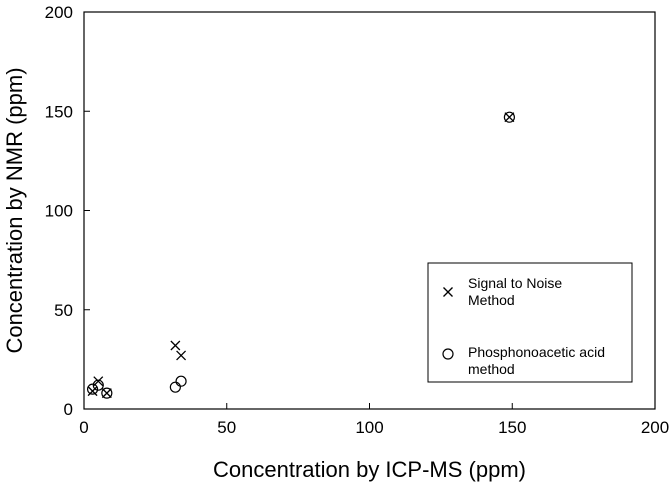 The width and height of the screenshot is (671, 487). I want to click on legend-box, so click(530, 322).